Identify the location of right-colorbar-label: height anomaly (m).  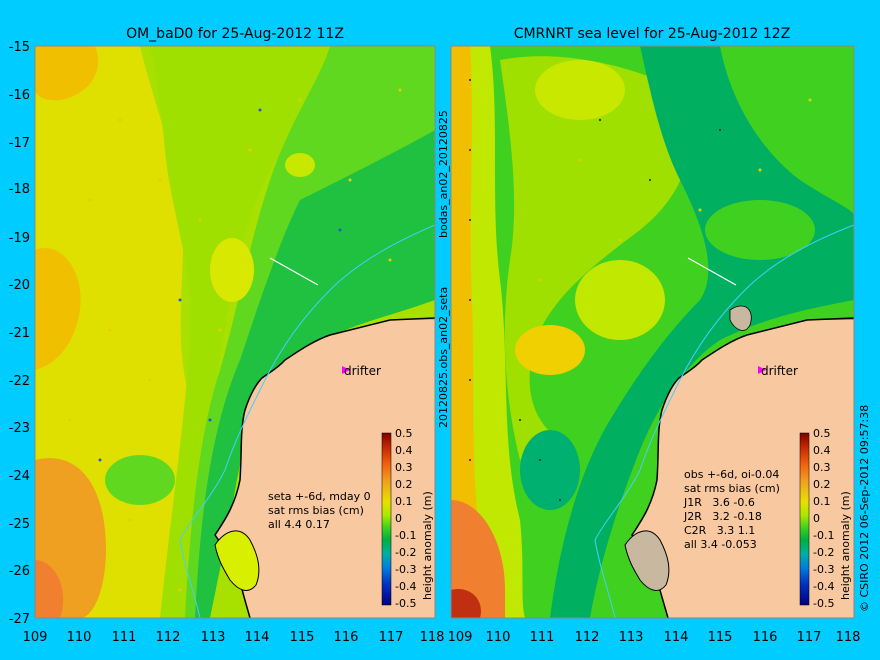
(845, 545).